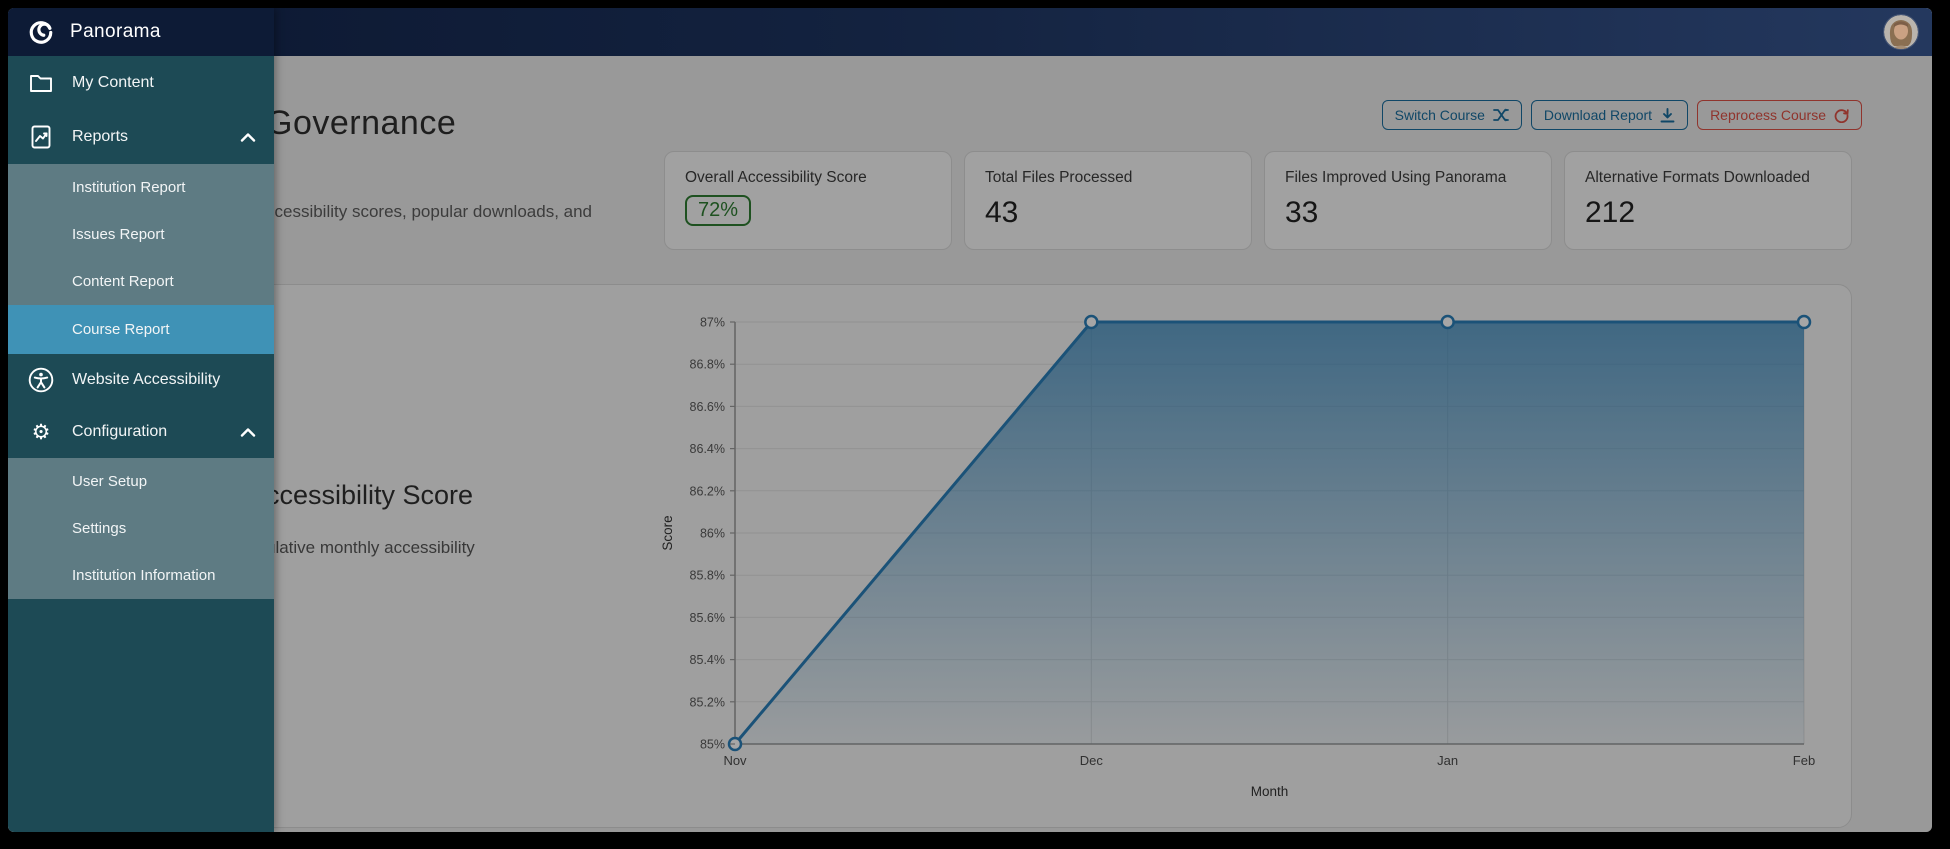 This screenshot has width=1950, height=849. Describe the element at coordinates (113, 82) in the screenshot. I see `sidebar-item-label: My Content` at that location.